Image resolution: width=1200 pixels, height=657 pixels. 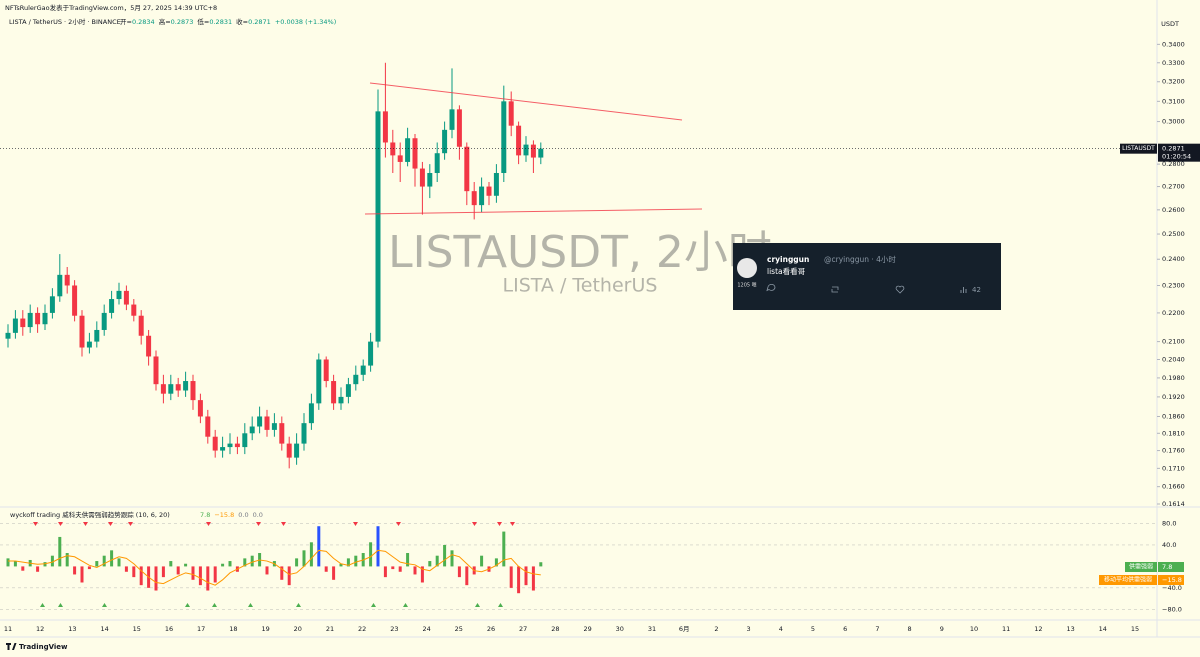 What do you see at coordinates (974, 629) in the screenshot?
I see `x-tick-label: 10` at bounding box center [974, 629].